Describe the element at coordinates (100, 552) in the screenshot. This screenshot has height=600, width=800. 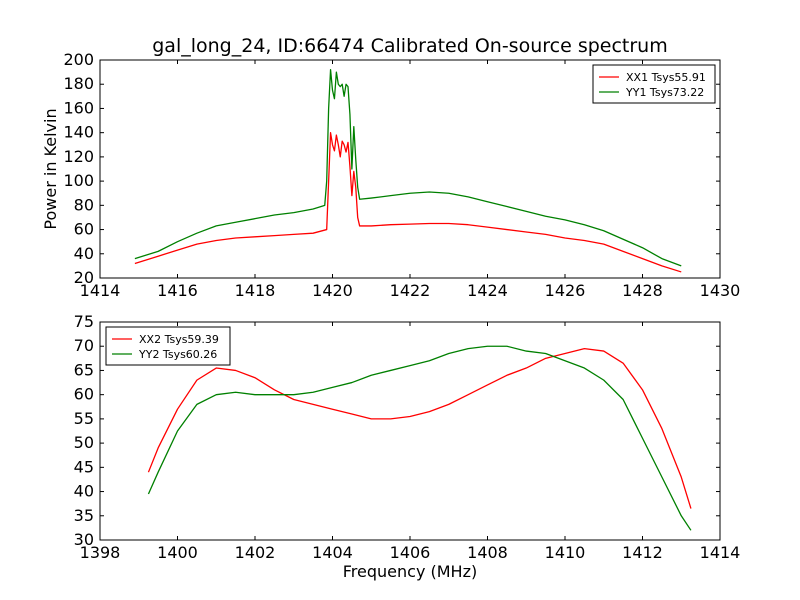
I see `bottom-x-tick-label: 1398` at that location.